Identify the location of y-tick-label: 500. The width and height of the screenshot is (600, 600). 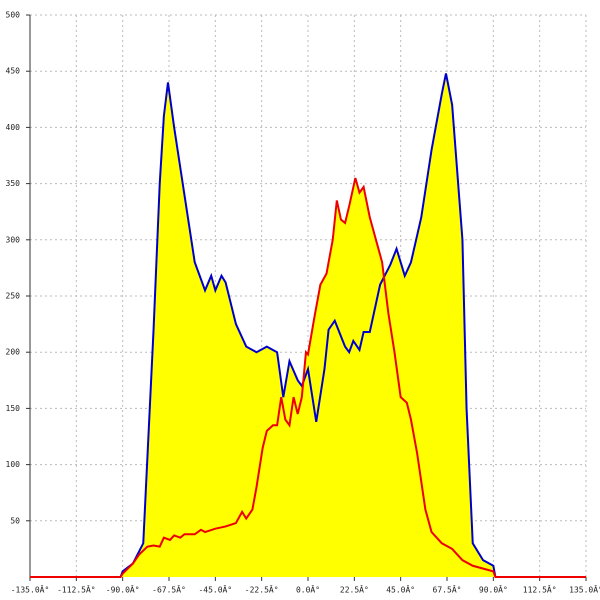
(13, 15).